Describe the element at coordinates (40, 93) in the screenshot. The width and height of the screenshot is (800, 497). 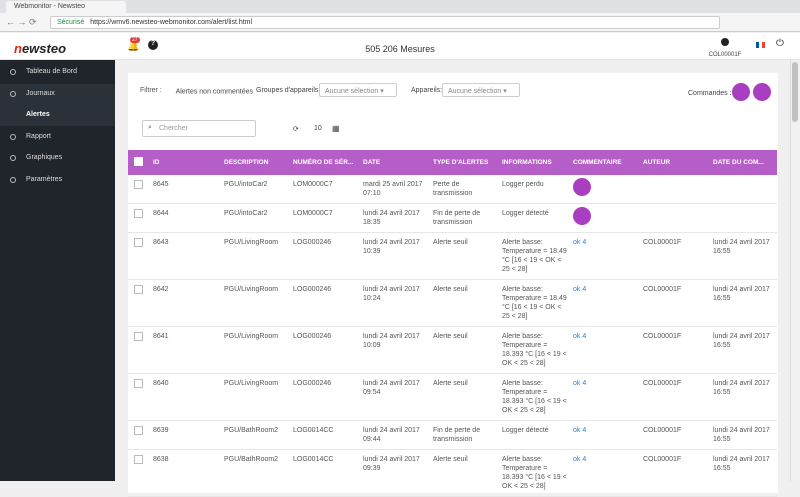
I see `menu-label: Journaux` at that location.